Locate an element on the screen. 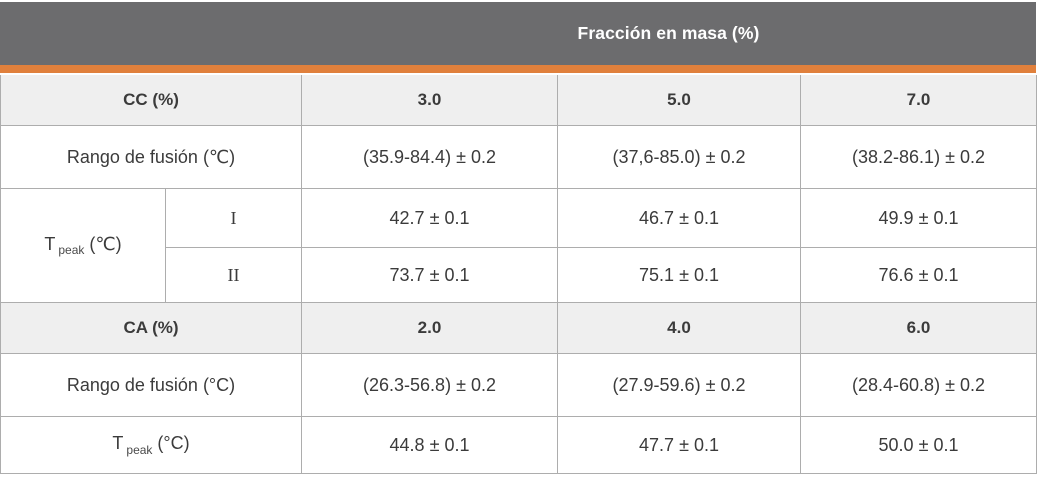 This screenshot has width=1039, height=496. cc-melting-value: (38.2-86.1) ± 0.2 is located at coordinates (918, 157).